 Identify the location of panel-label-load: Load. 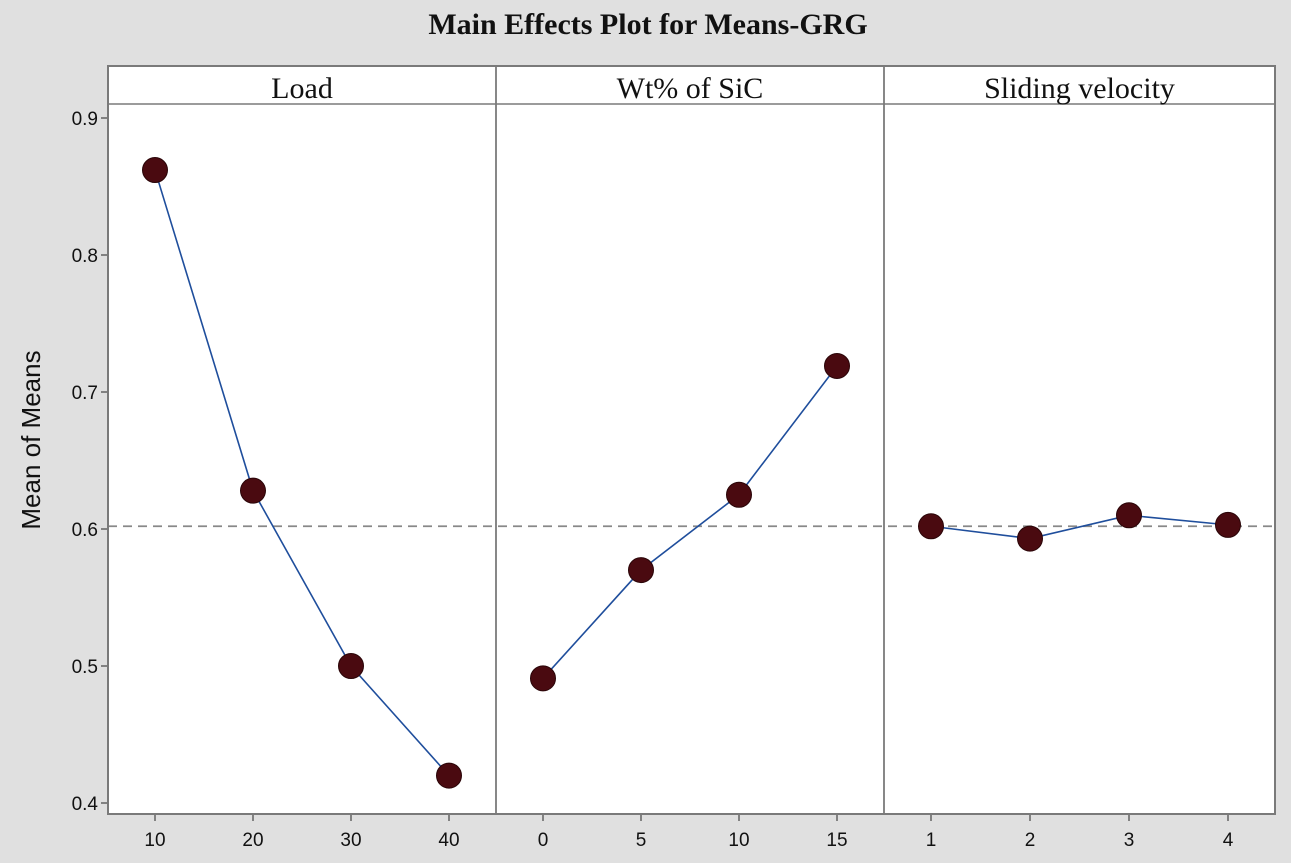
(302, 88).